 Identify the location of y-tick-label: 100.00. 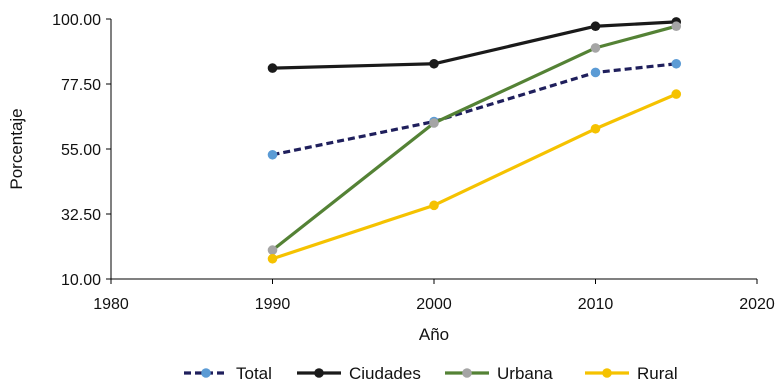
(76, 20).